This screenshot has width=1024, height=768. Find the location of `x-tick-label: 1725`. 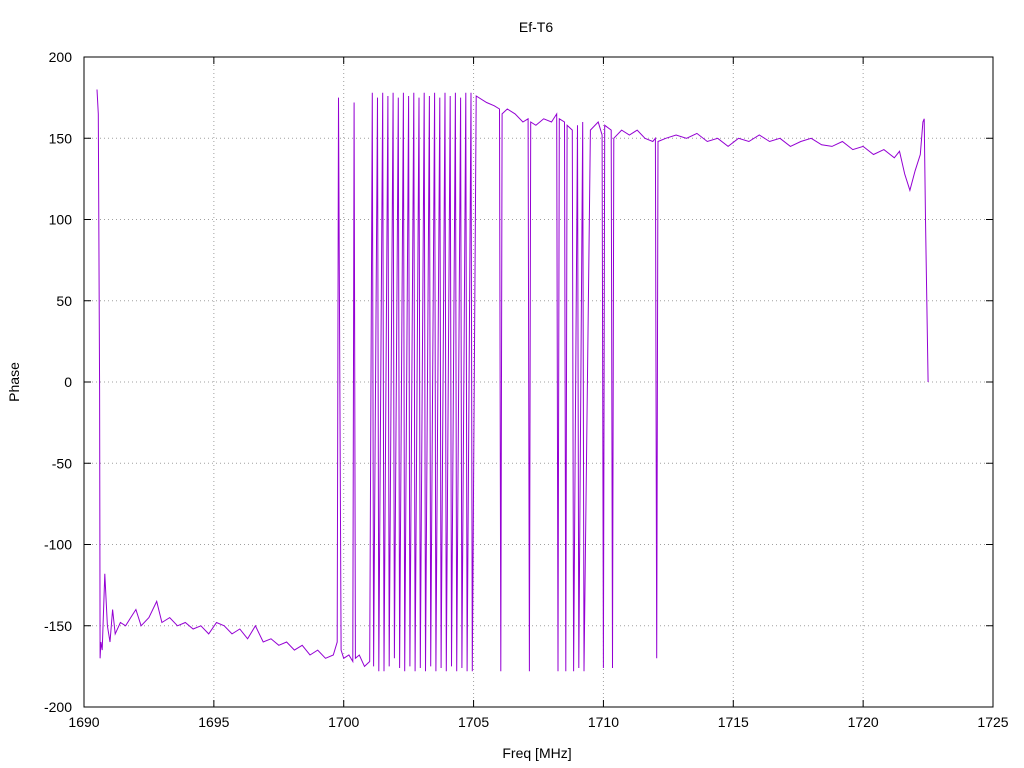

x-tick-label: 1725 is located at coordinates (992, 722).